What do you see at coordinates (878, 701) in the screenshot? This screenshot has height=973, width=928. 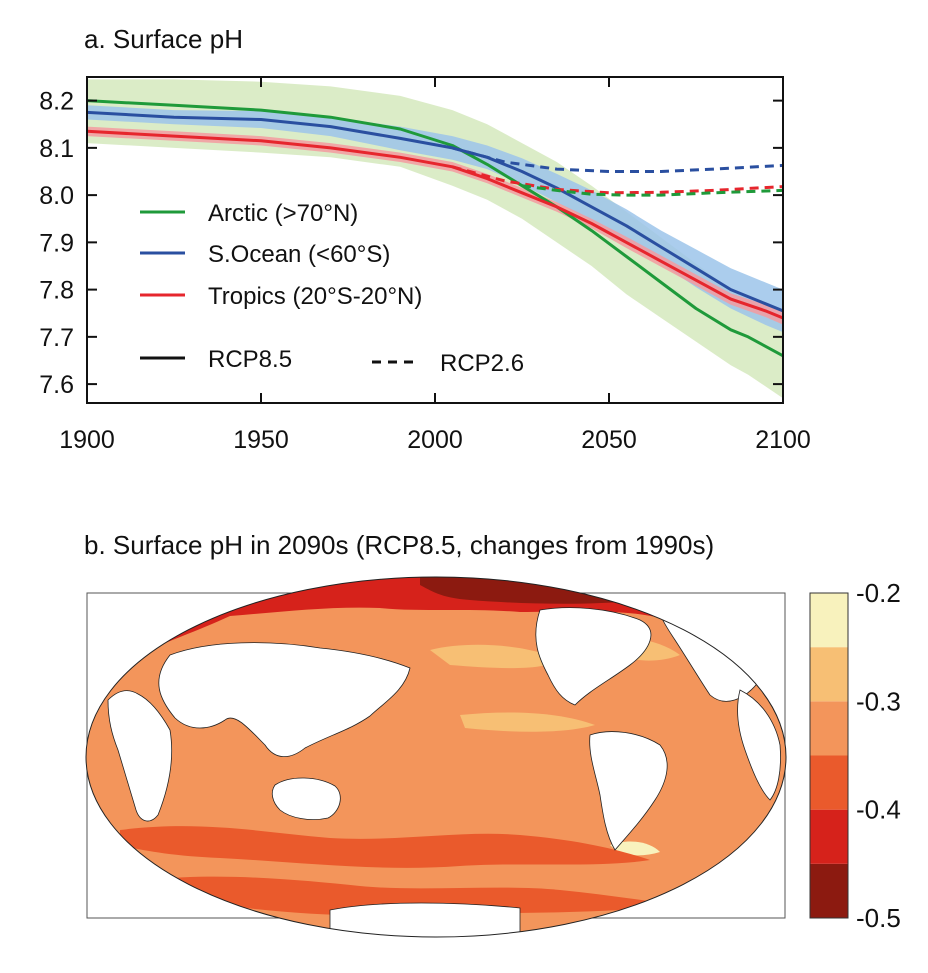 I see `colorbar-tick-label: -0.3` at bounding box center [878, 701].